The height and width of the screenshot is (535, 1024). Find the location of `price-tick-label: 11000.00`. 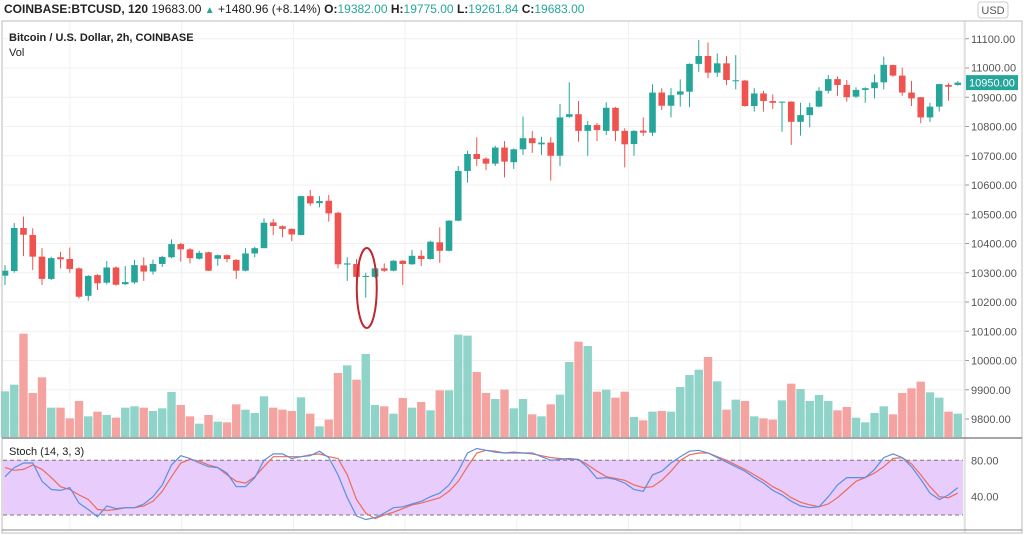

price-tick-label: 11000.00 is located at coordinates (993, 69).